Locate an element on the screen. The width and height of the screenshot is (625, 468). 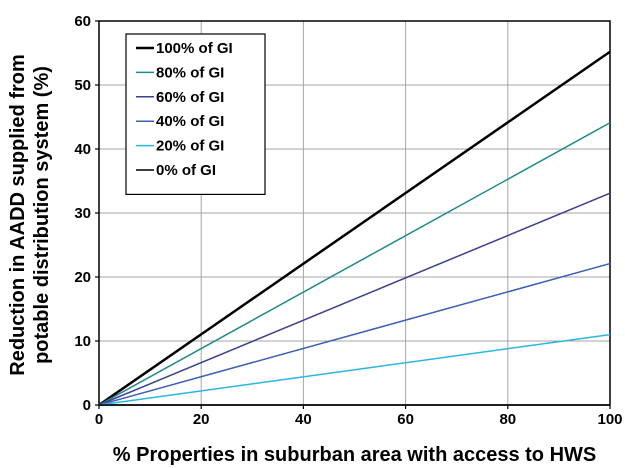
y-tick-label: 20 is located at coordinates (82, 277).